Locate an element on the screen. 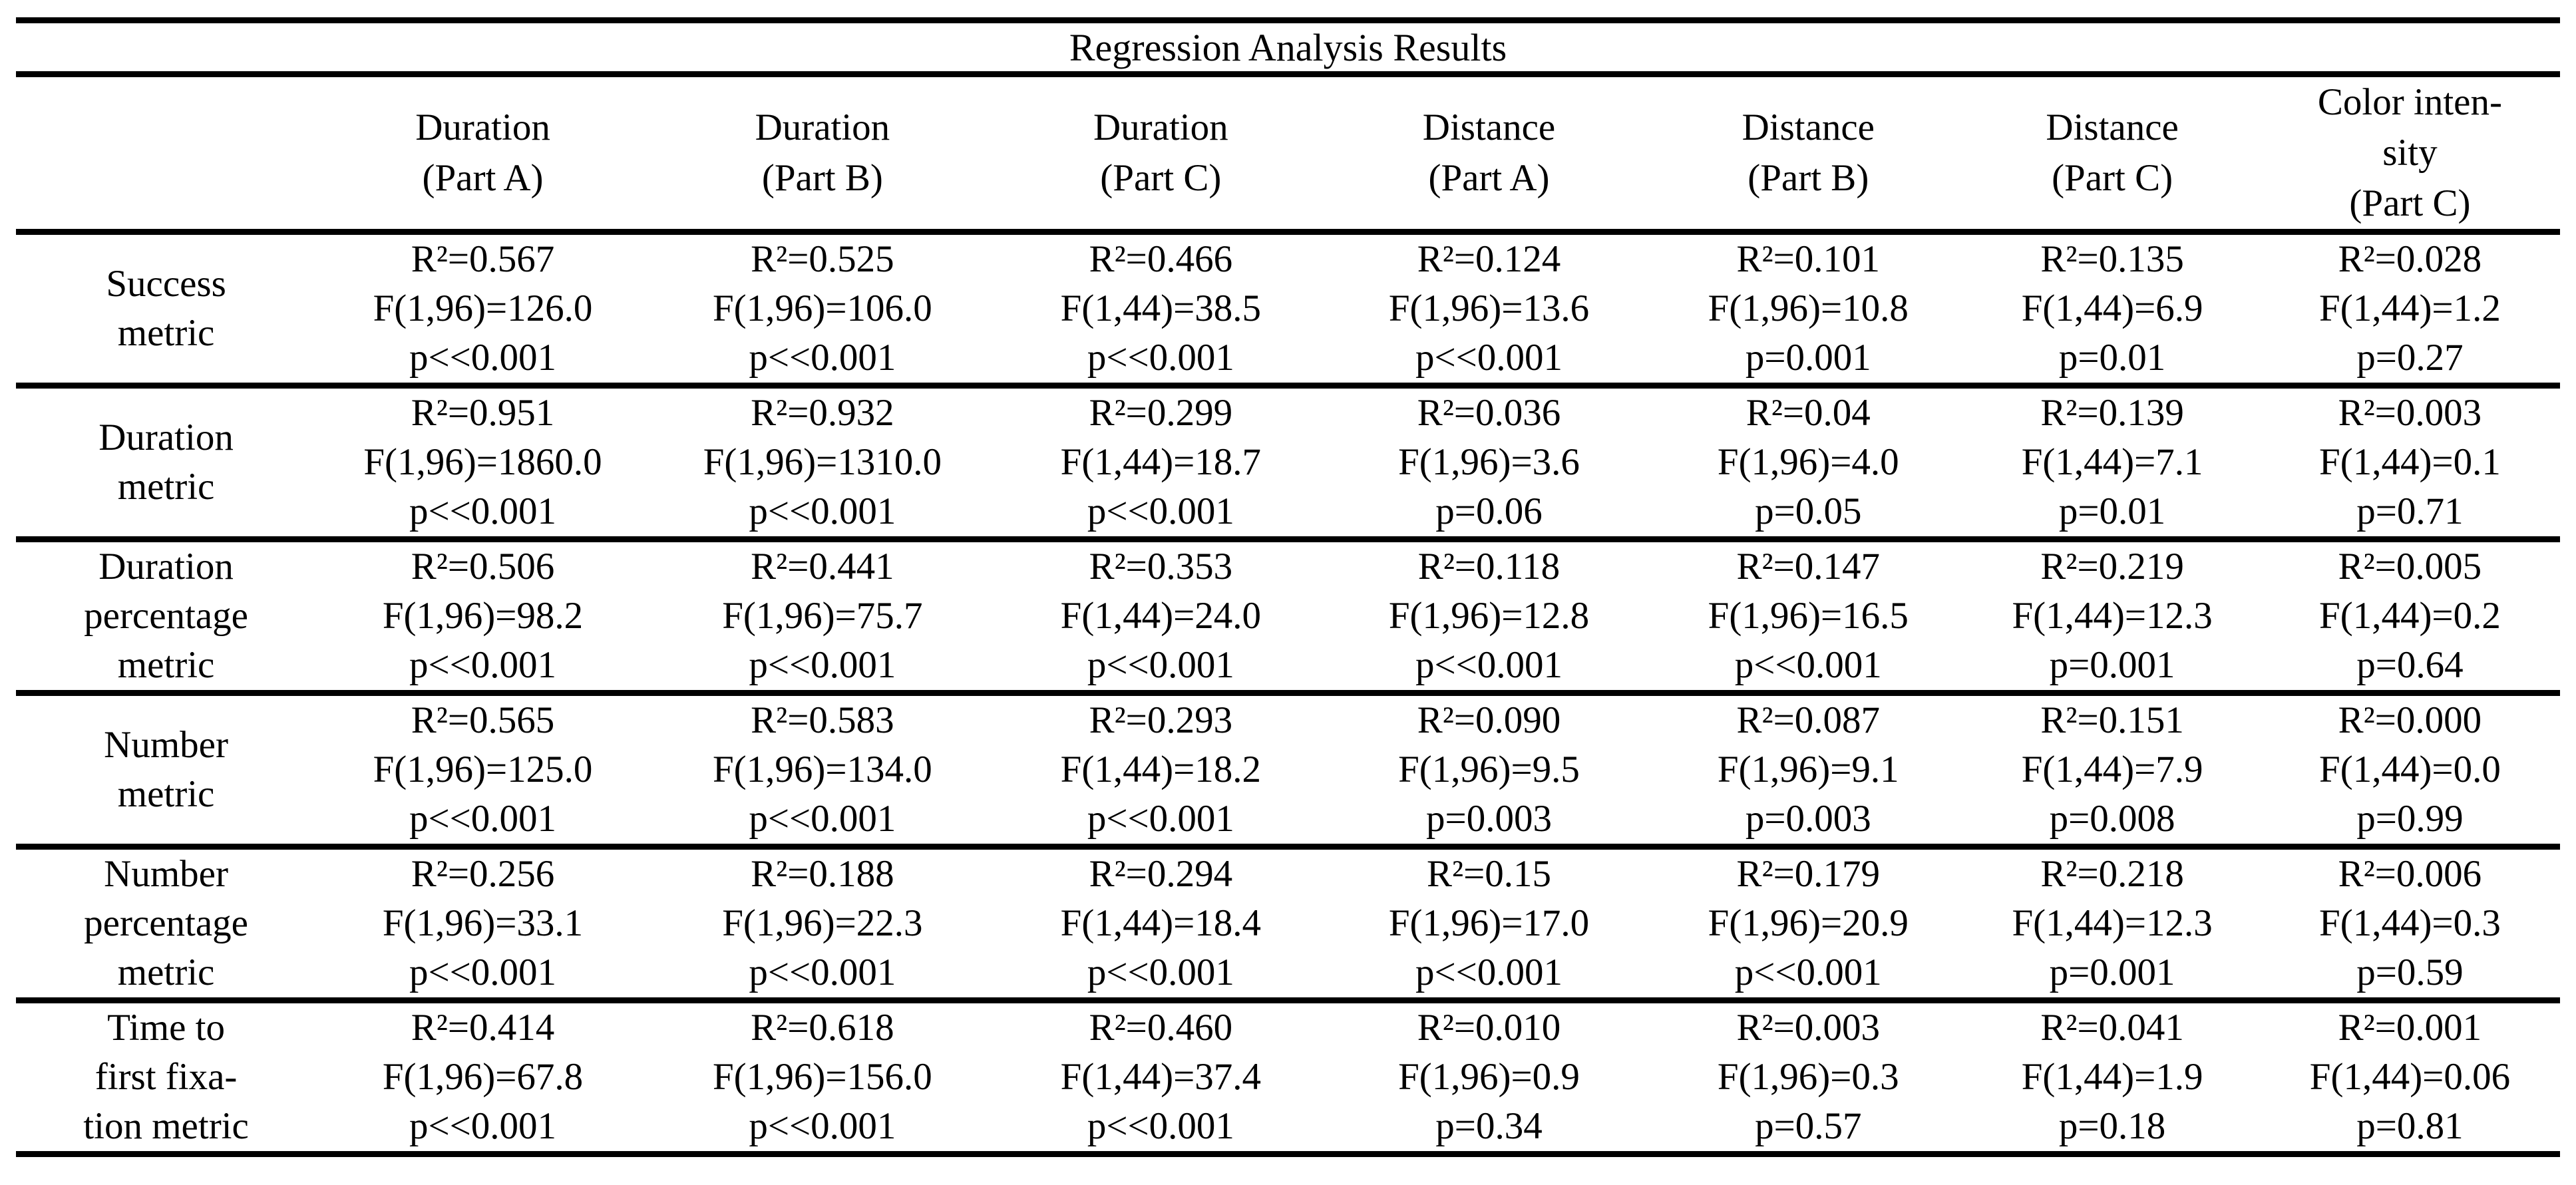 This screenshot has width=2576, height=1185. stat-f-value: F(1,44)=0.0 is located at coordinates (2410, 769).